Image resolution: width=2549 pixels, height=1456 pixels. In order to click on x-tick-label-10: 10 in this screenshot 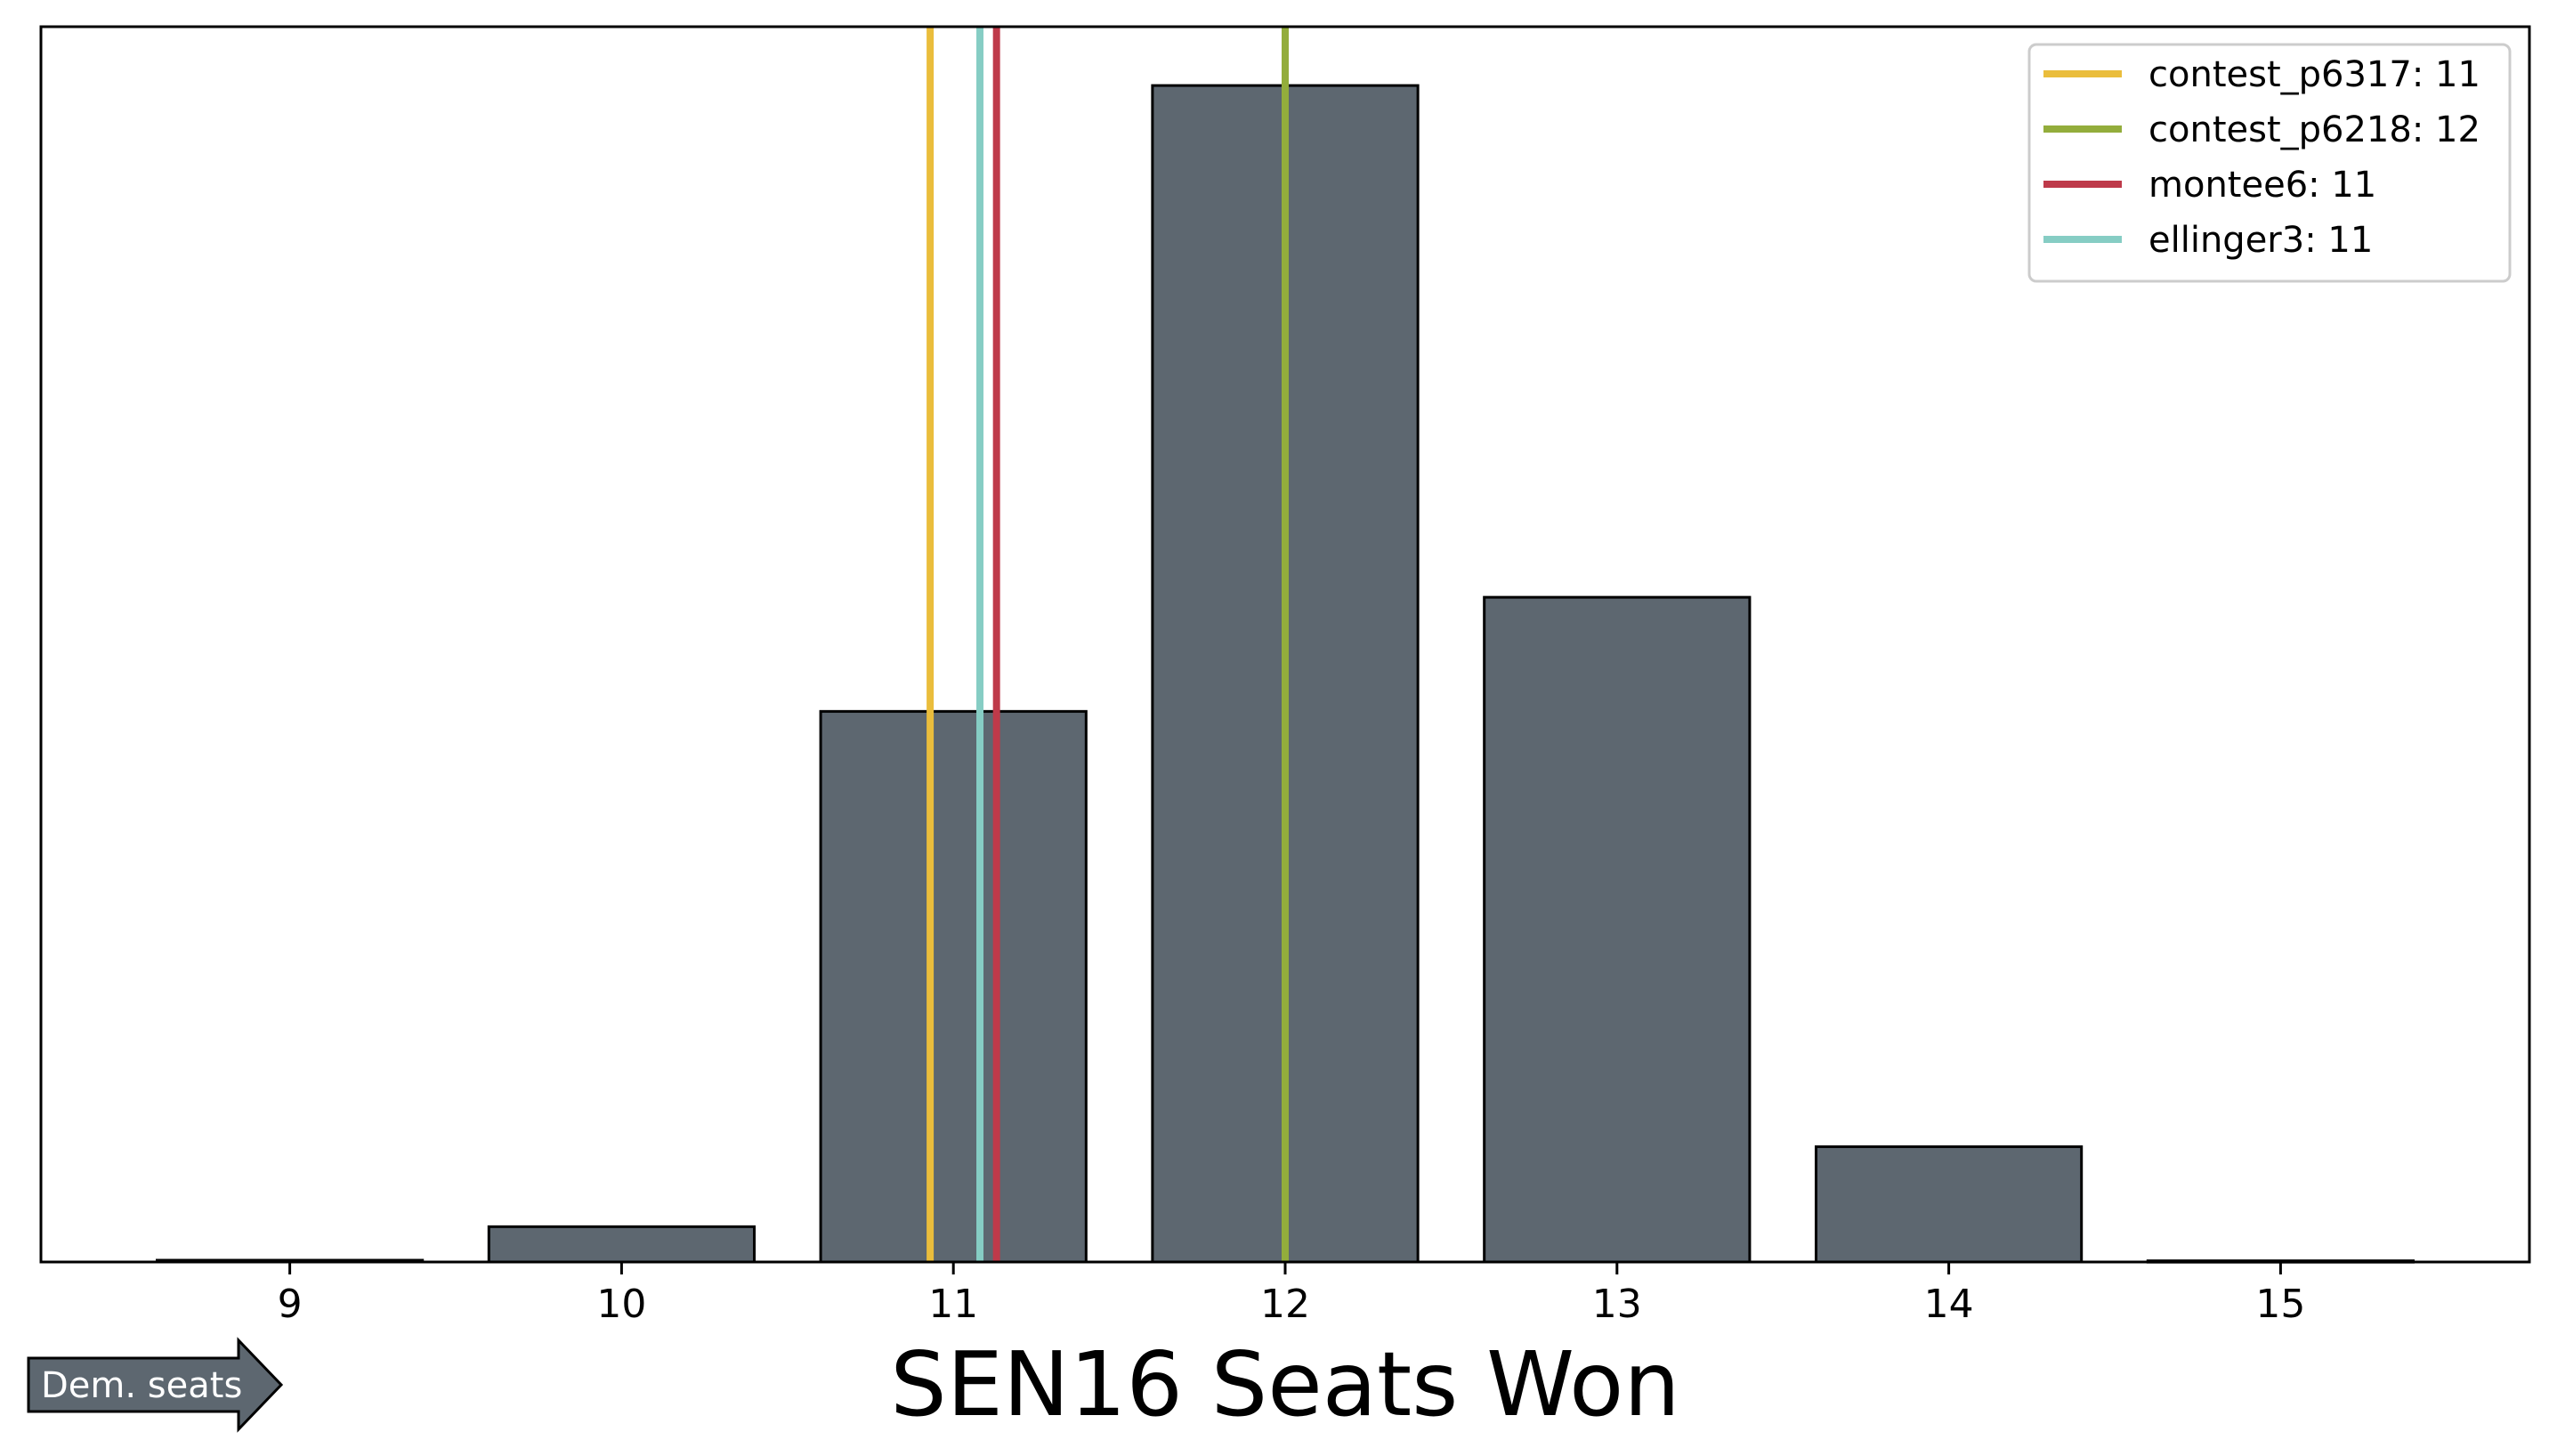, I will do `click(621, 1304)`.